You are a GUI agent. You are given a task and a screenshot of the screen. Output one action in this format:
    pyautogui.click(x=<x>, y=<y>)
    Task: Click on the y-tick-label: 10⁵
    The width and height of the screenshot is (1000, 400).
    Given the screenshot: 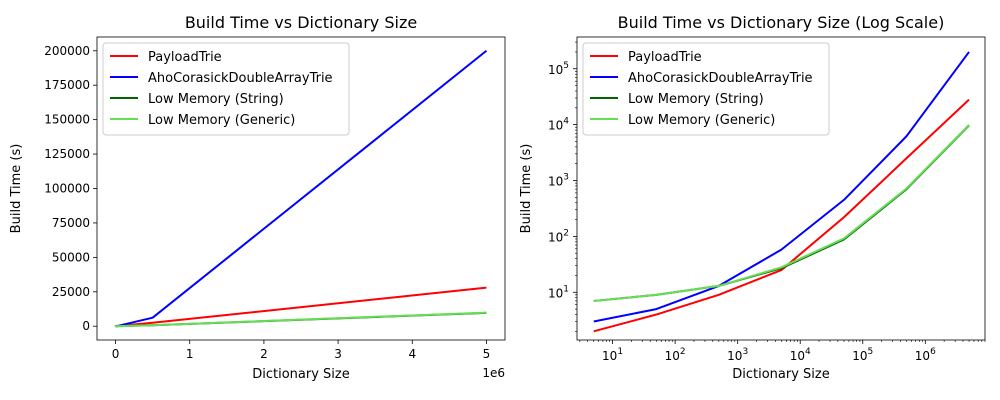 What is the action you would take?
    pyautogui.click(x=558, y=69)
    